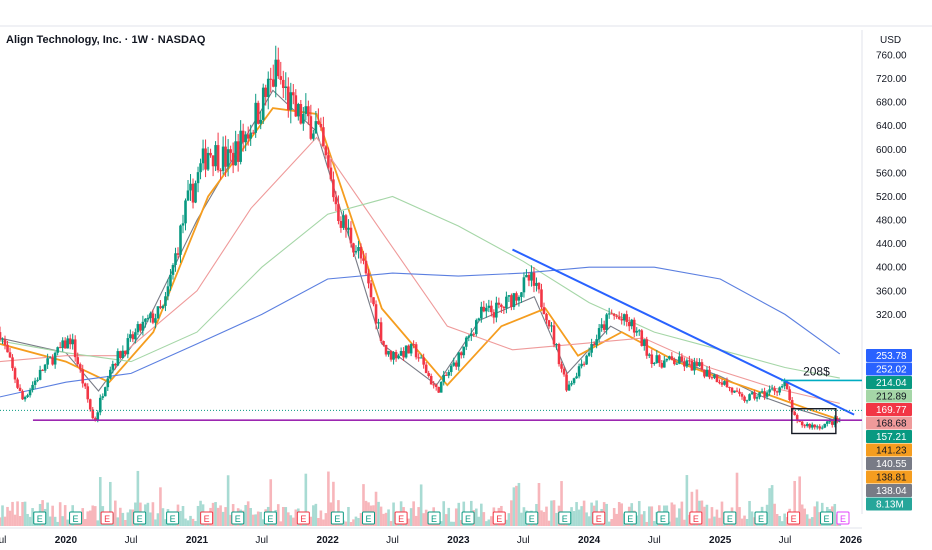 The width and height of the screenshot is (932, 550). I want to click on price-tick-label: 520.00, so click(891, 197).